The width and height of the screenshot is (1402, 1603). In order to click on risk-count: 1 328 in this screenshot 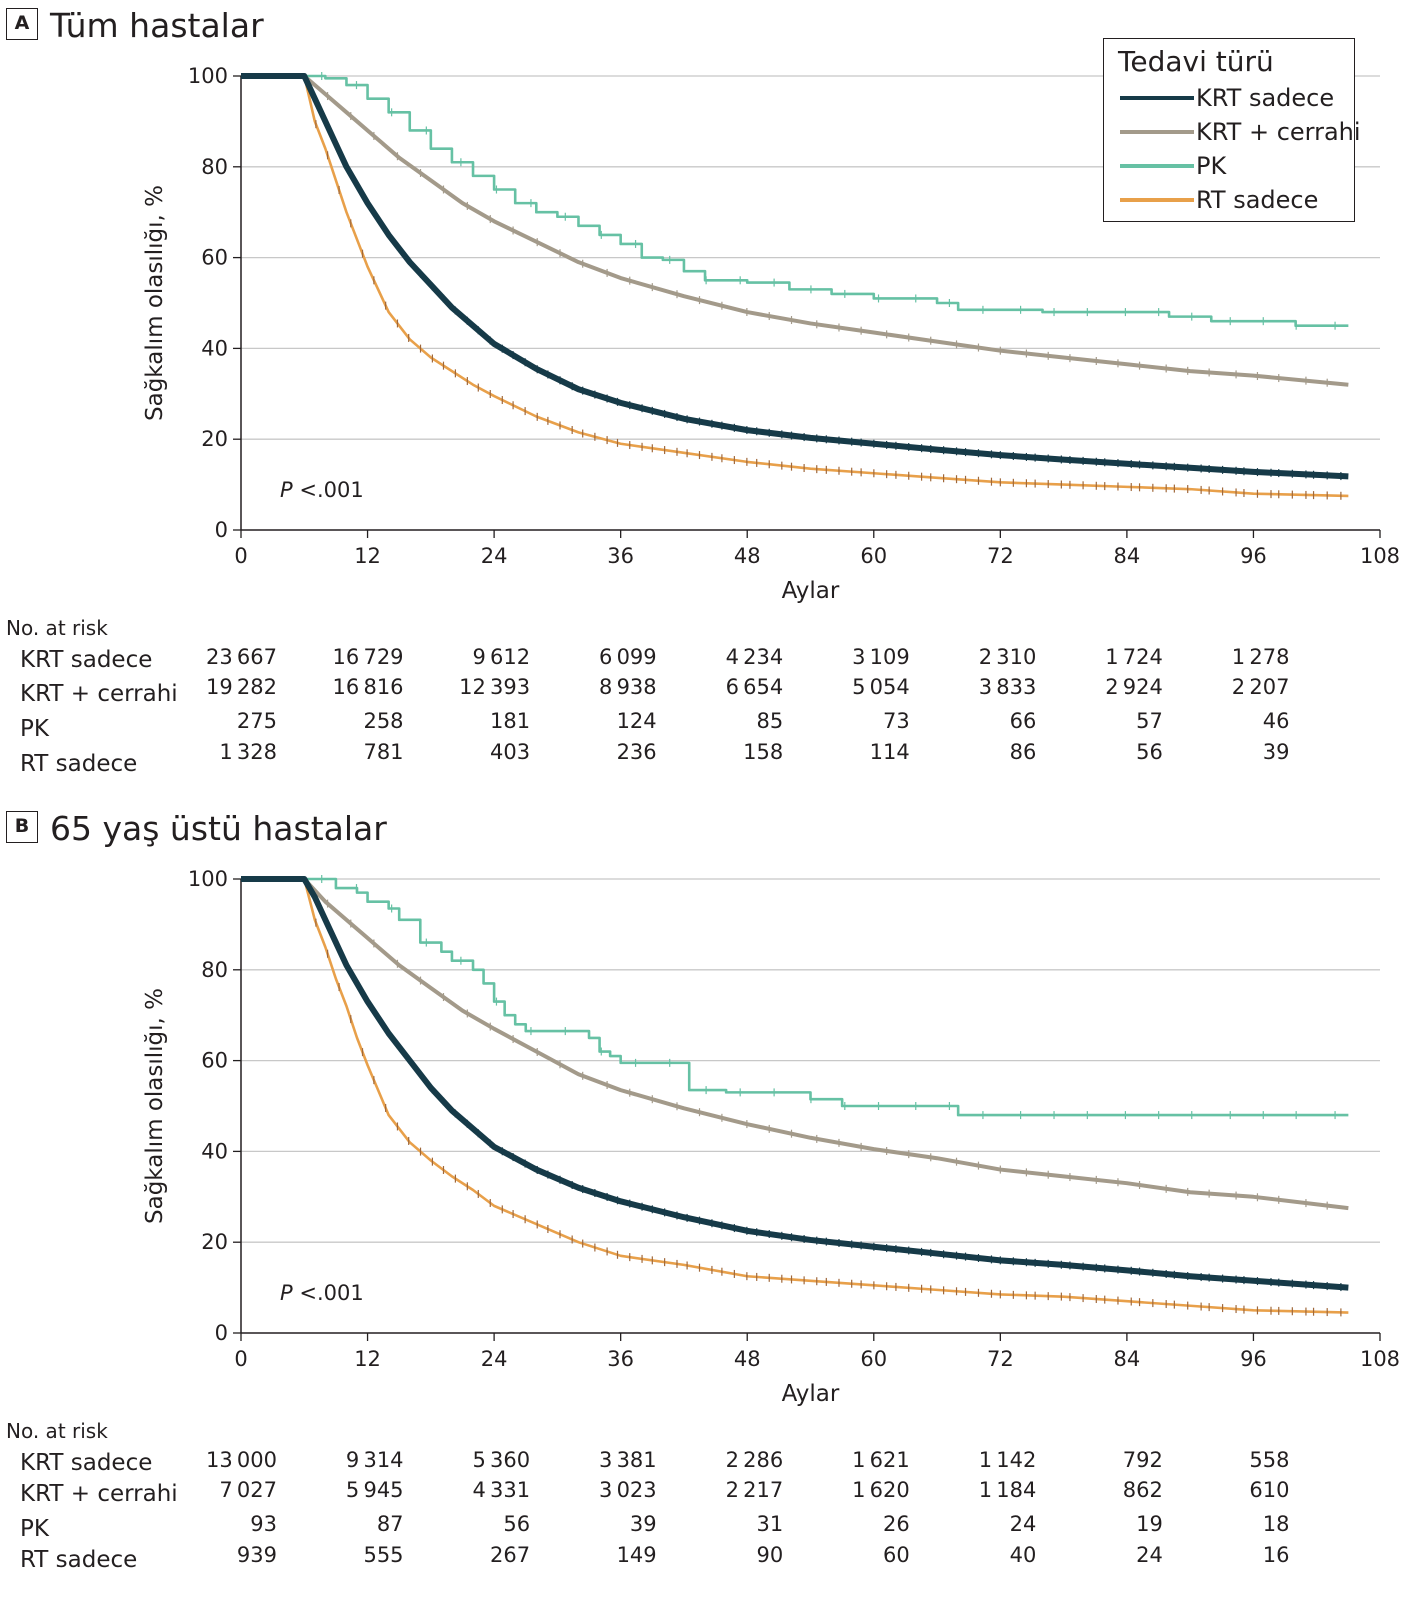, I will do `click(248, 752)`.